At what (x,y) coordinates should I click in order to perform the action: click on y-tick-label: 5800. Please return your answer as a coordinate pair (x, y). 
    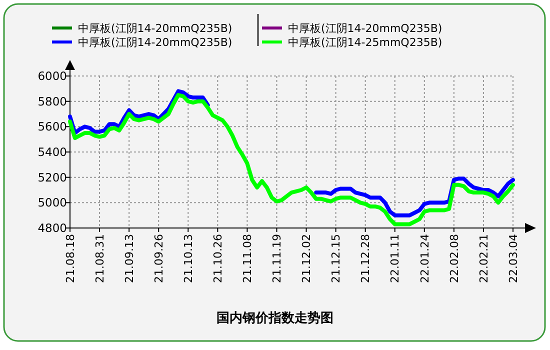
    Looking at the image, I should click on (52, 101).